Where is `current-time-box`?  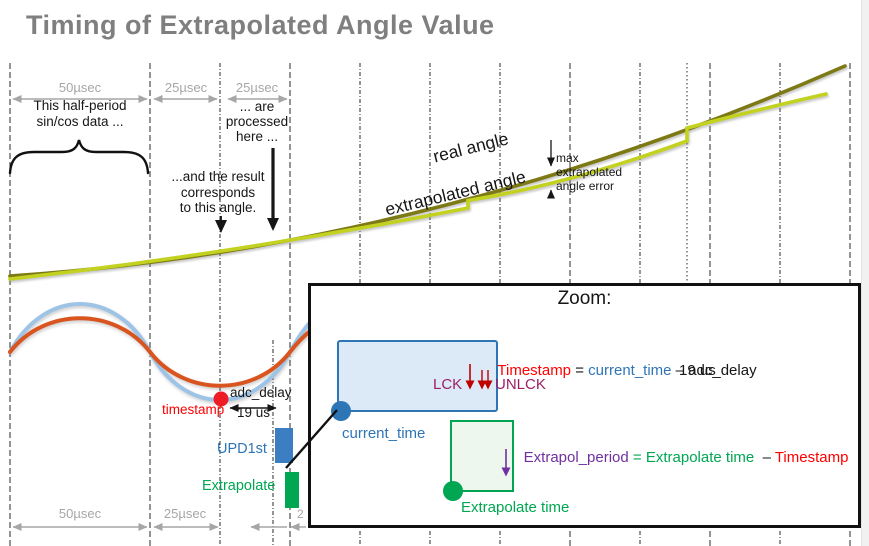 current-time-box is located at coordinates (417, 376).